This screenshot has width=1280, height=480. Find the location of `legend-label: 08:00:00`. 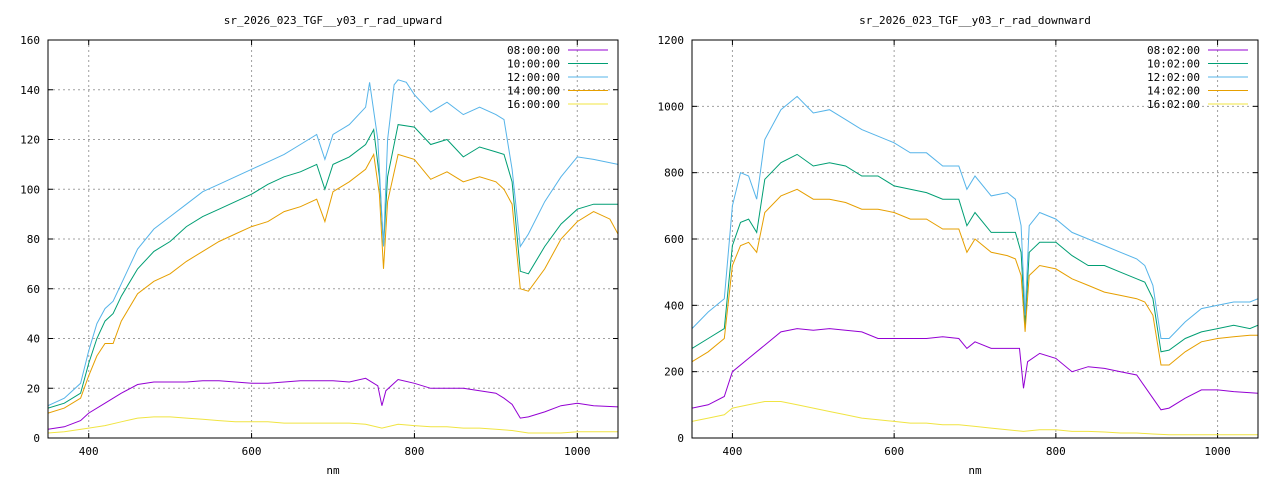

legend-label: 08:00:00 is located at coordinates (533, 50).